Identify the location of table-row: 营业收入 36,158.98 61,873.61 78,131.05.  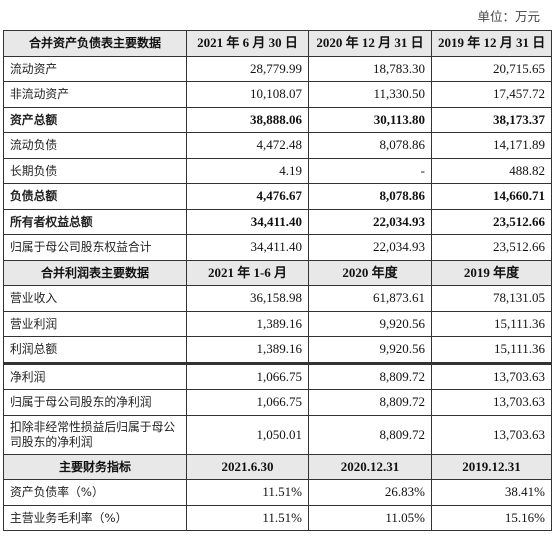
(277, 298).